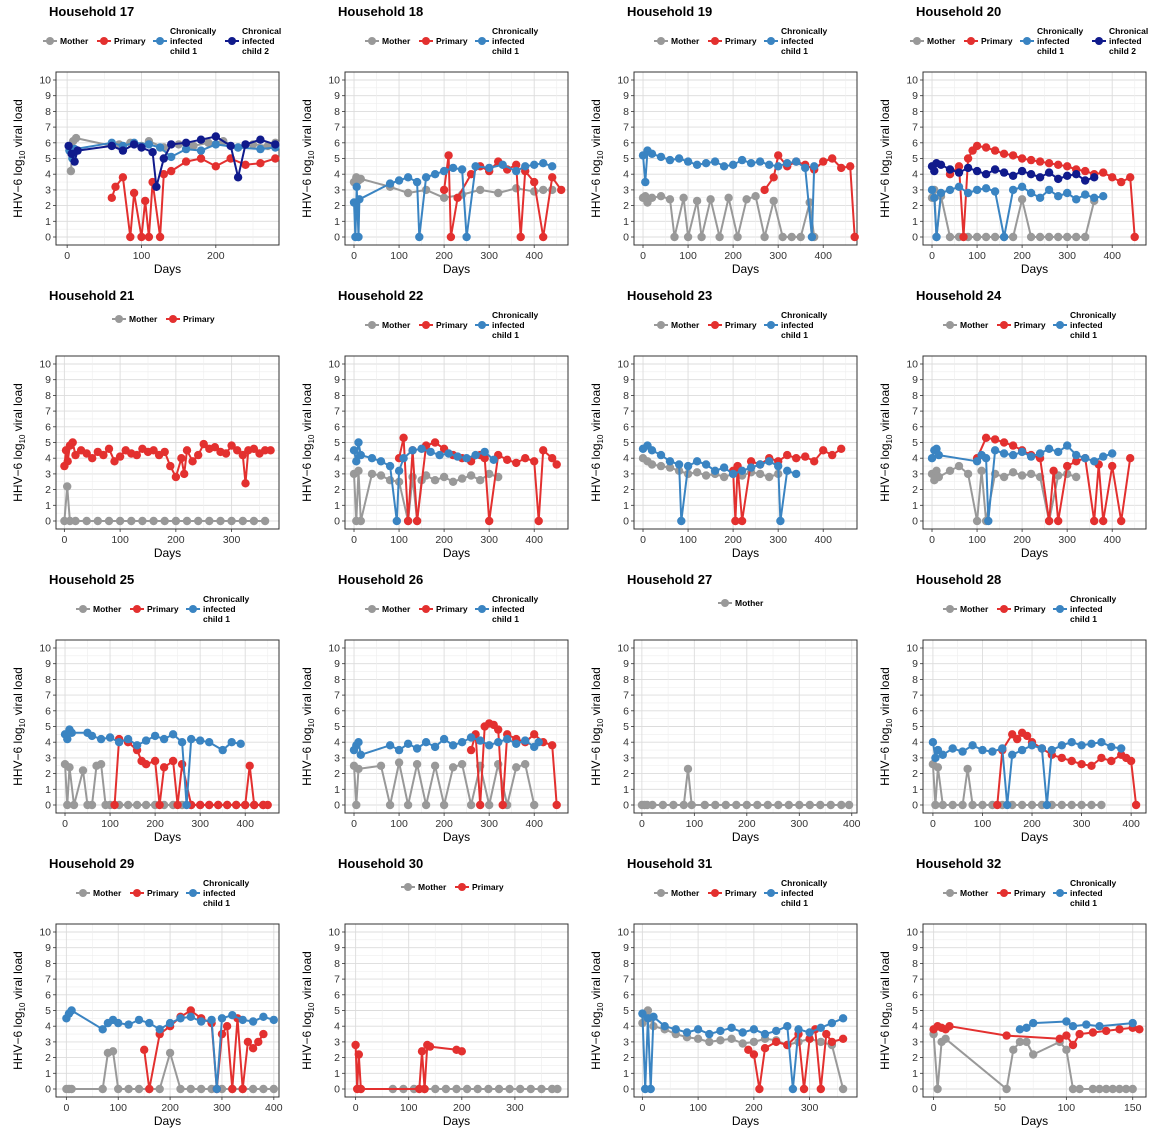  What do you see at coordinates (337, 790) in the screenshot?
I see `y-tick-label: 1` at bounding box center [337, 790].